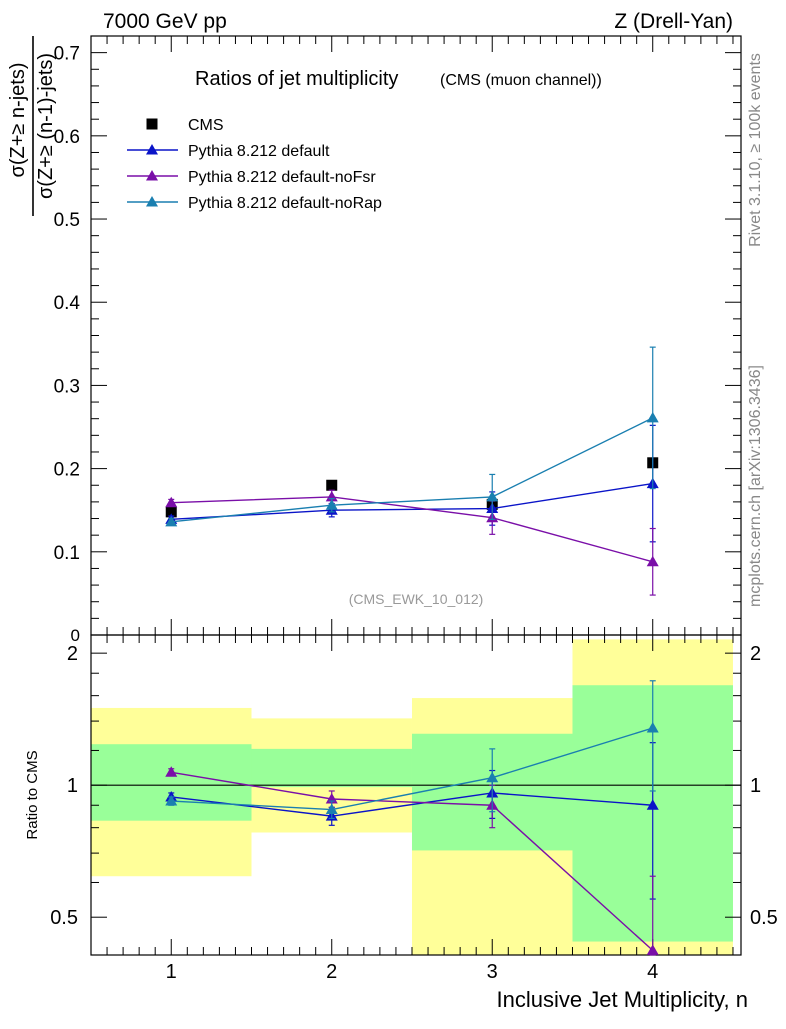  What do you see at coordinates (32, 126) in the screenshot?
I see `y-axis-label-upper: σ(Z+≥ n-jets) σ(Z+≥ (n-1)-jets)` at bounding box center [32, 126].